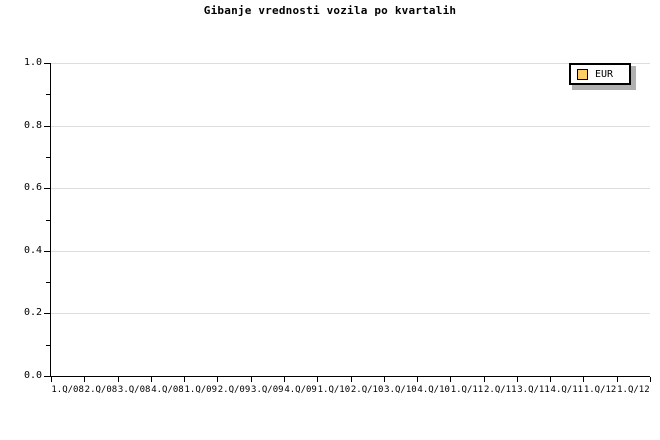  Describe the element at coordinates (101, 390) in the screenshot. I see `x-axis-tick-label: 2.Q/08` at that location.